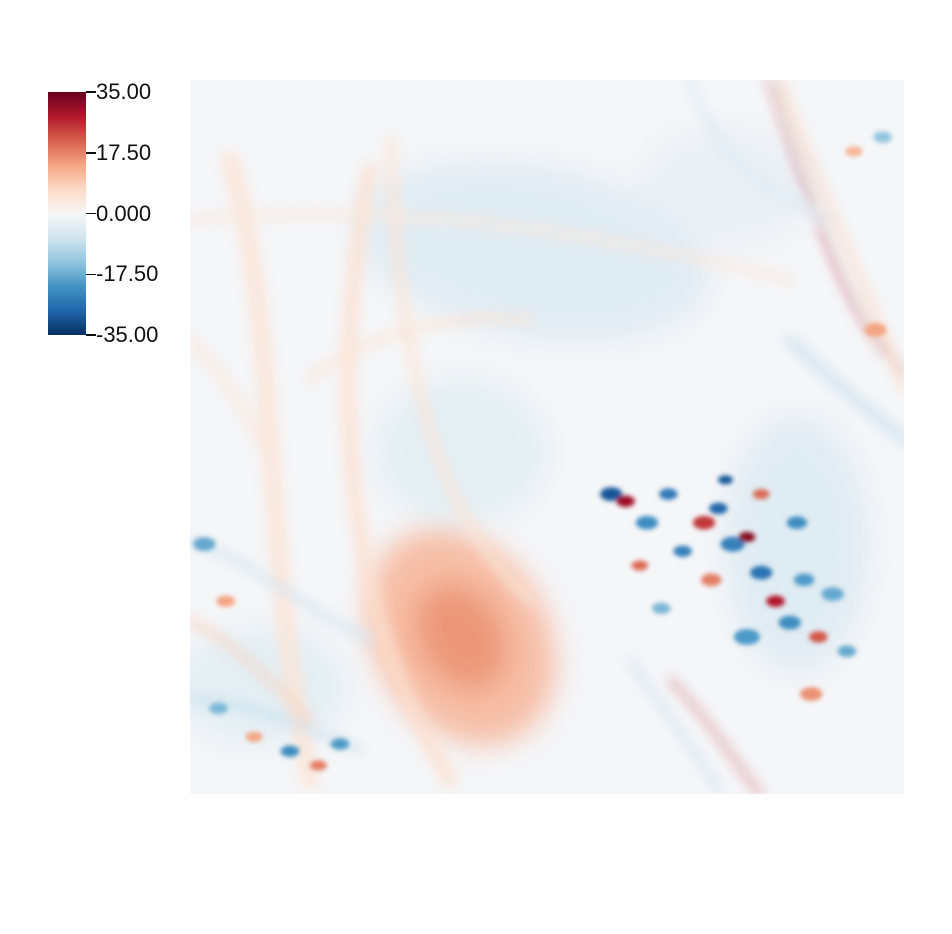 This screenshot has height=934, width=952. I want to click on colorbar: 35.00 17.50 0.000 -17.50 -35.00, so click(118, 213).